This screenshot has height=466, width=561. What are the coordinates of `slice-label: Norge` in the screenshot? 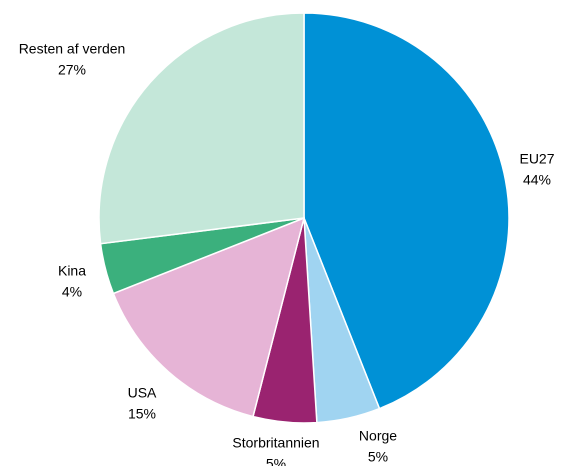 It's located at (378, 436).